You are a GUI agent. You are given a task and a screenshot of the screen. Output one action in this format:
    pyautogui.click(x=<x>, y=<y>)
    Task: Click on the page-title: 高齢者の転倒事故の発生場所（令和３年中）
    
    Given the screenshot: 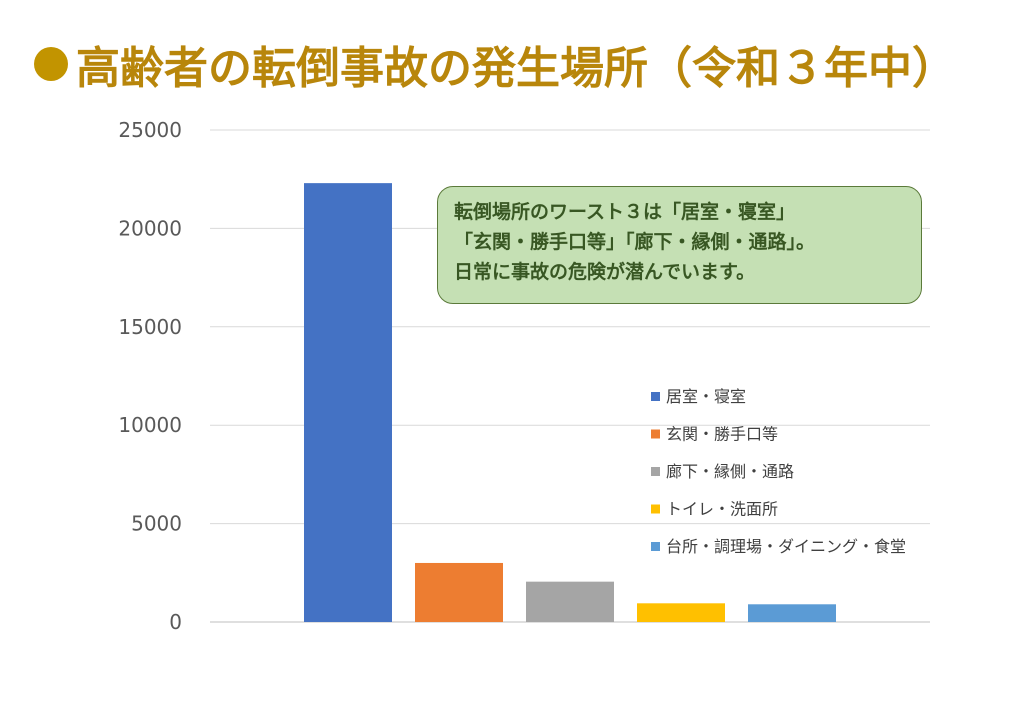 What is the action you would take?
    pyautogui.click(x=524, y=64)
    